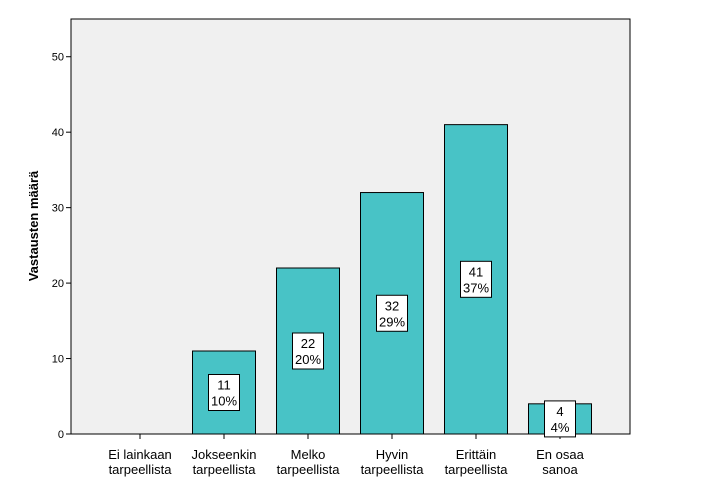 The width and height of the screenshot is (706, 497). Describe the element at coordinates (392, 454) in the screenshot. I see `x-tick-label: Hyvin` at that location.